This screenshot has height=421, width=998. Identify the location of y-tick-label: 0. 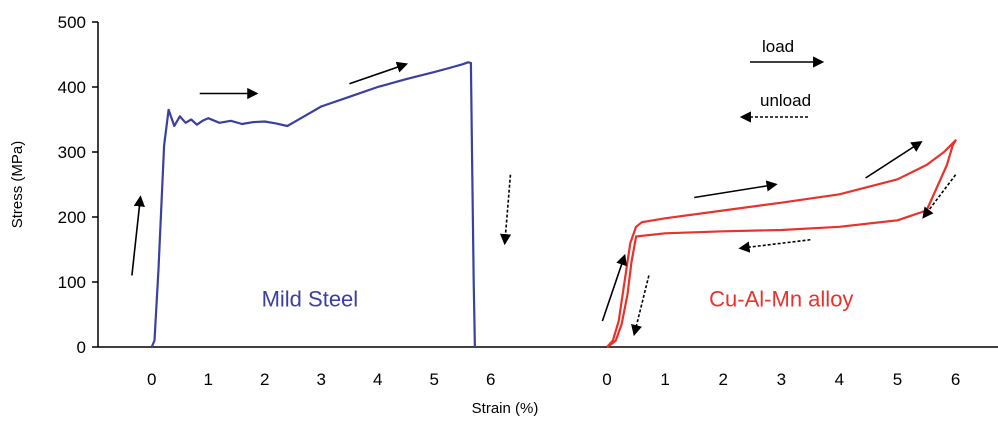
(81, 347).